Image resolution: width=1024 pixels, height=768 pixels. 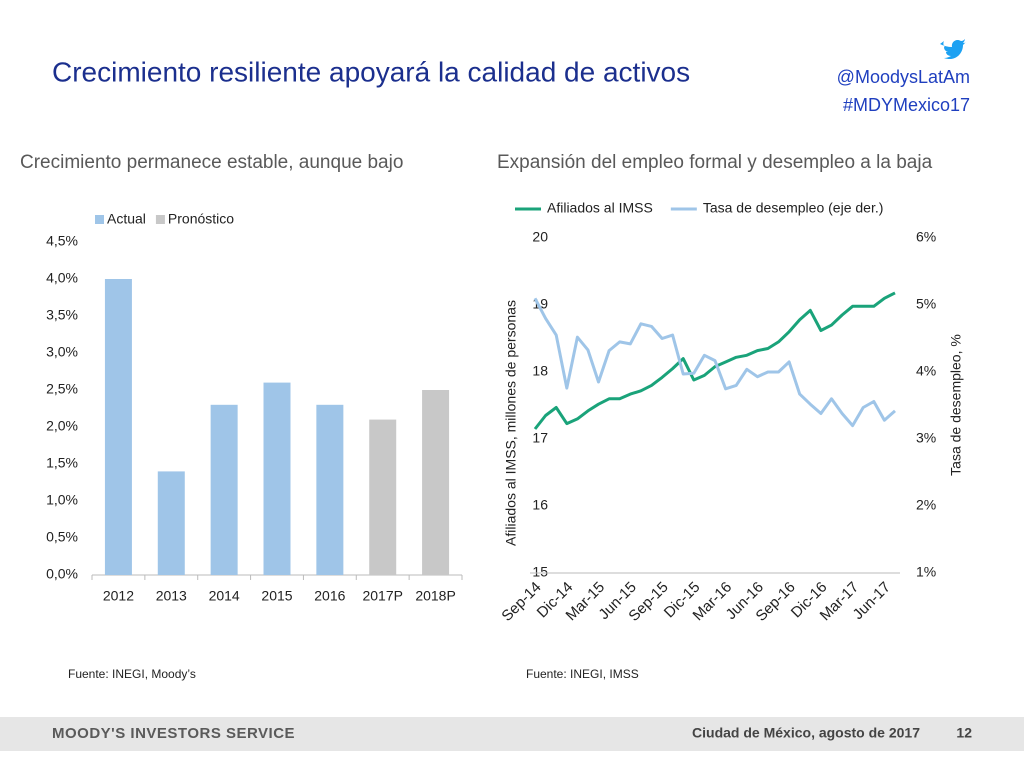 What do you see at coordinates (793, 208) in the screenshot?
I see `legend-label: Tasa de desempleo (eje der.)` at bounding box center [793, 208].